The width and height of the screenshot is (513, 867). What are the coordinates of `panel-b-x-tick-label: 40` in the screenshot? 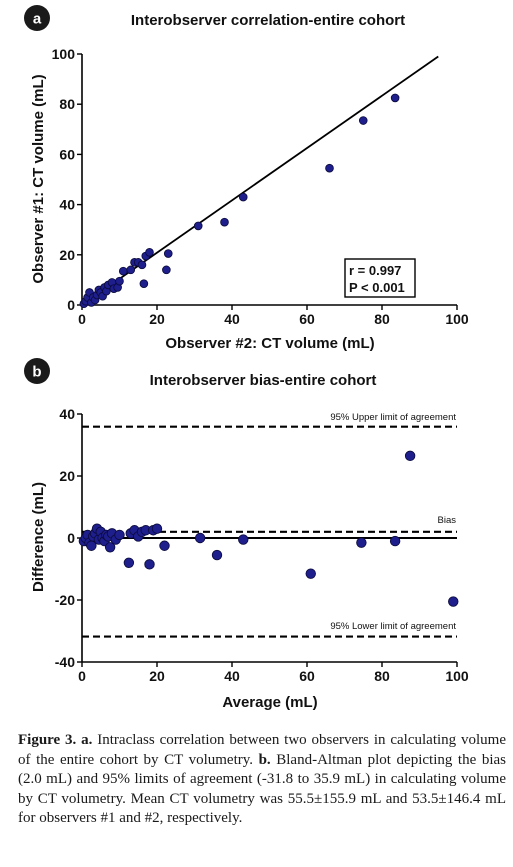 It's located at (232, 676).